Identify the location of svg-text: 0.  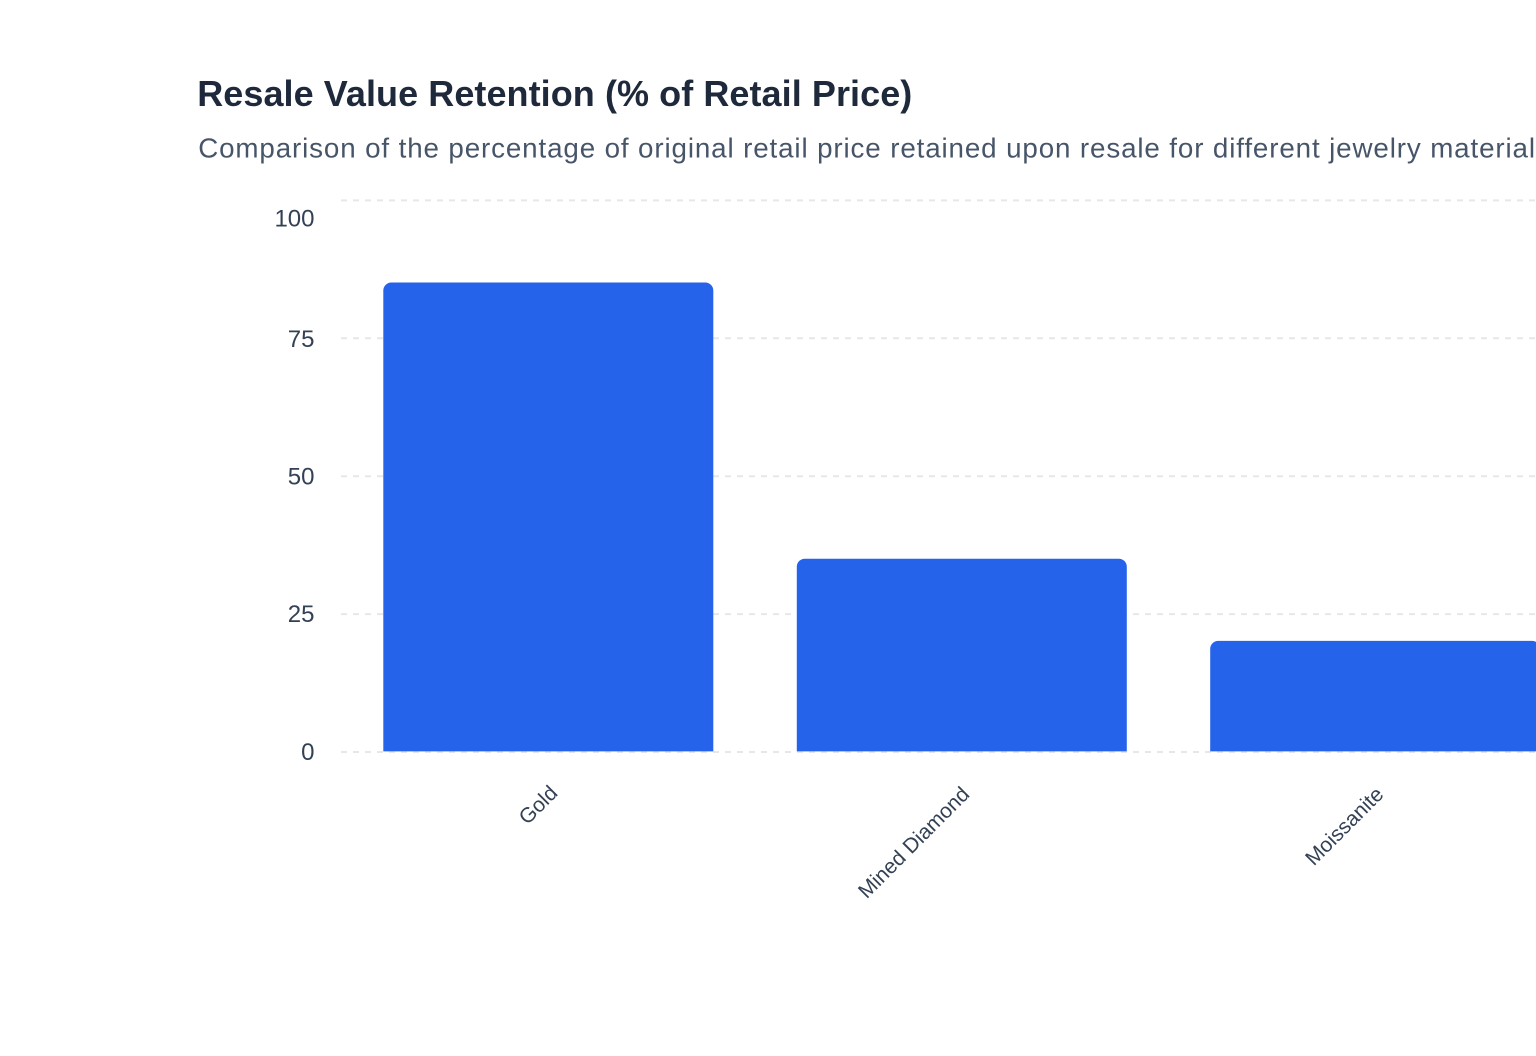
(307, 752).